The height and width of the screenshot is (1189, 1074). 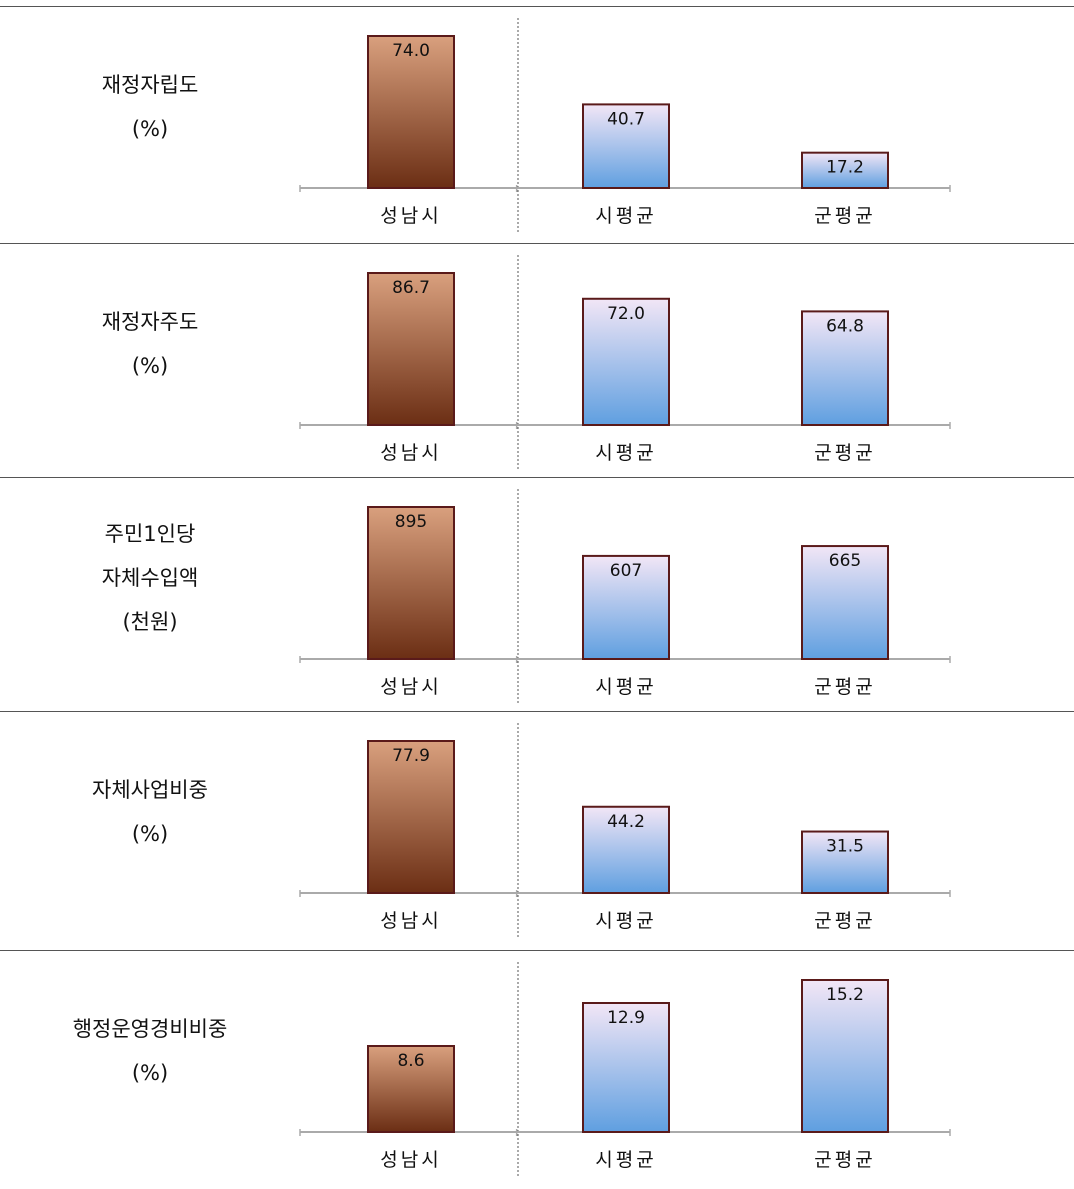 What do you see at coordinates (626, 314) in the screenshot?
I see `bar-value-label: 72.0` at bounding box center [626, 314].